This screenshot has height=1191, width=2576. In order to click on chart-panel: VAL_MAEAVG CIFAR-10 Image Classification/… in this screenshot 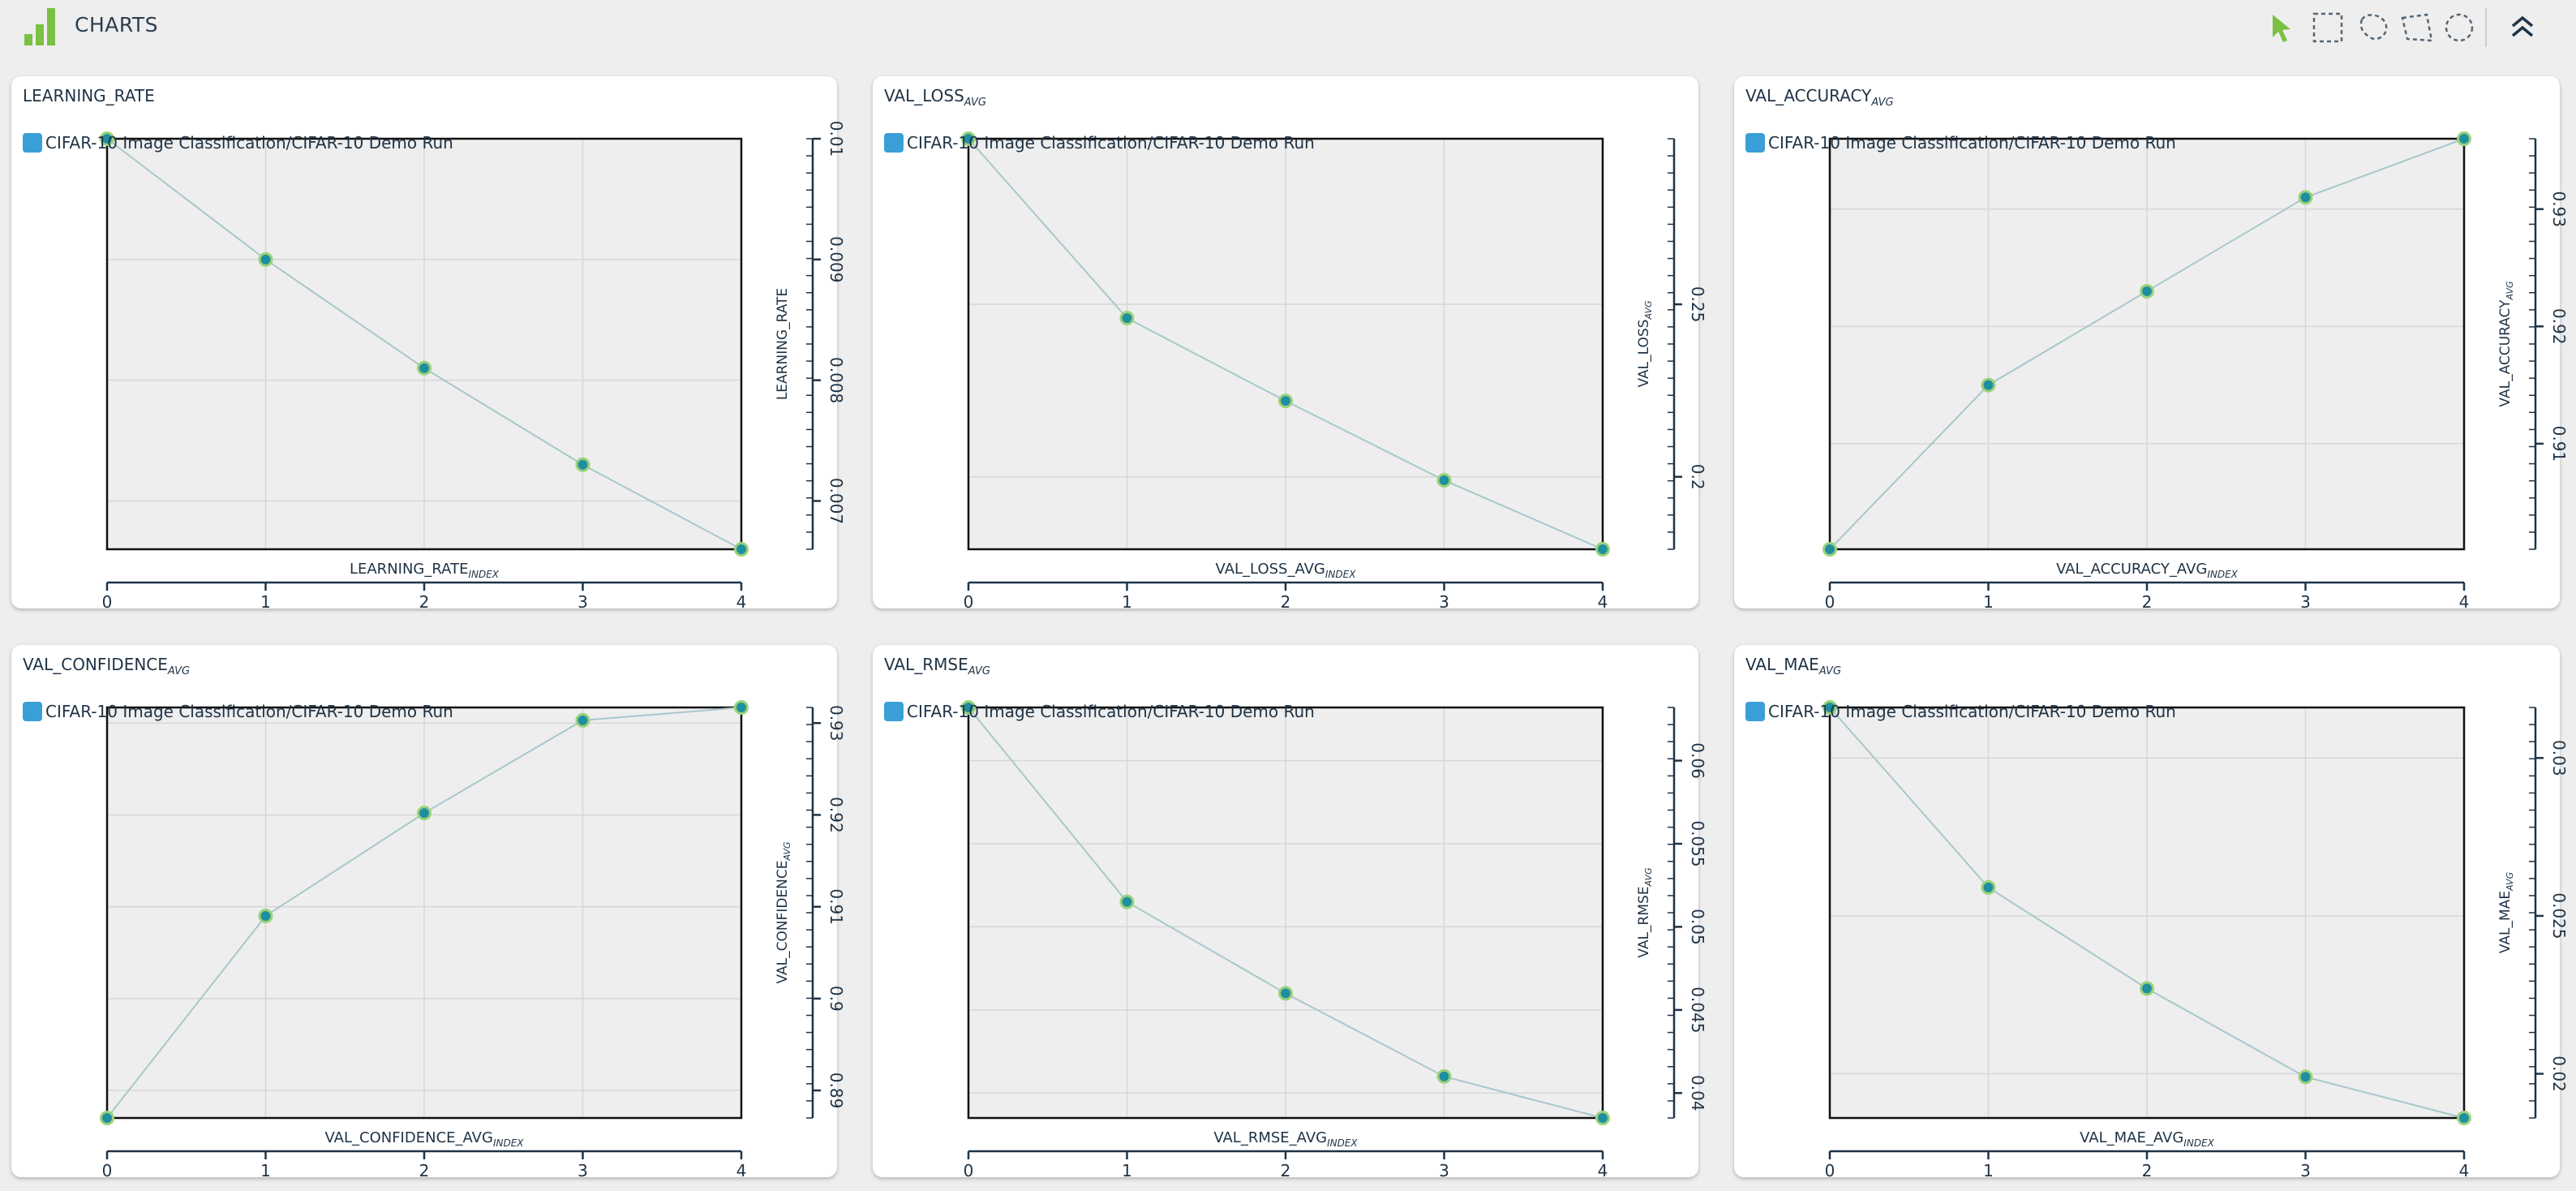, I will do `click(2151, 912)`.